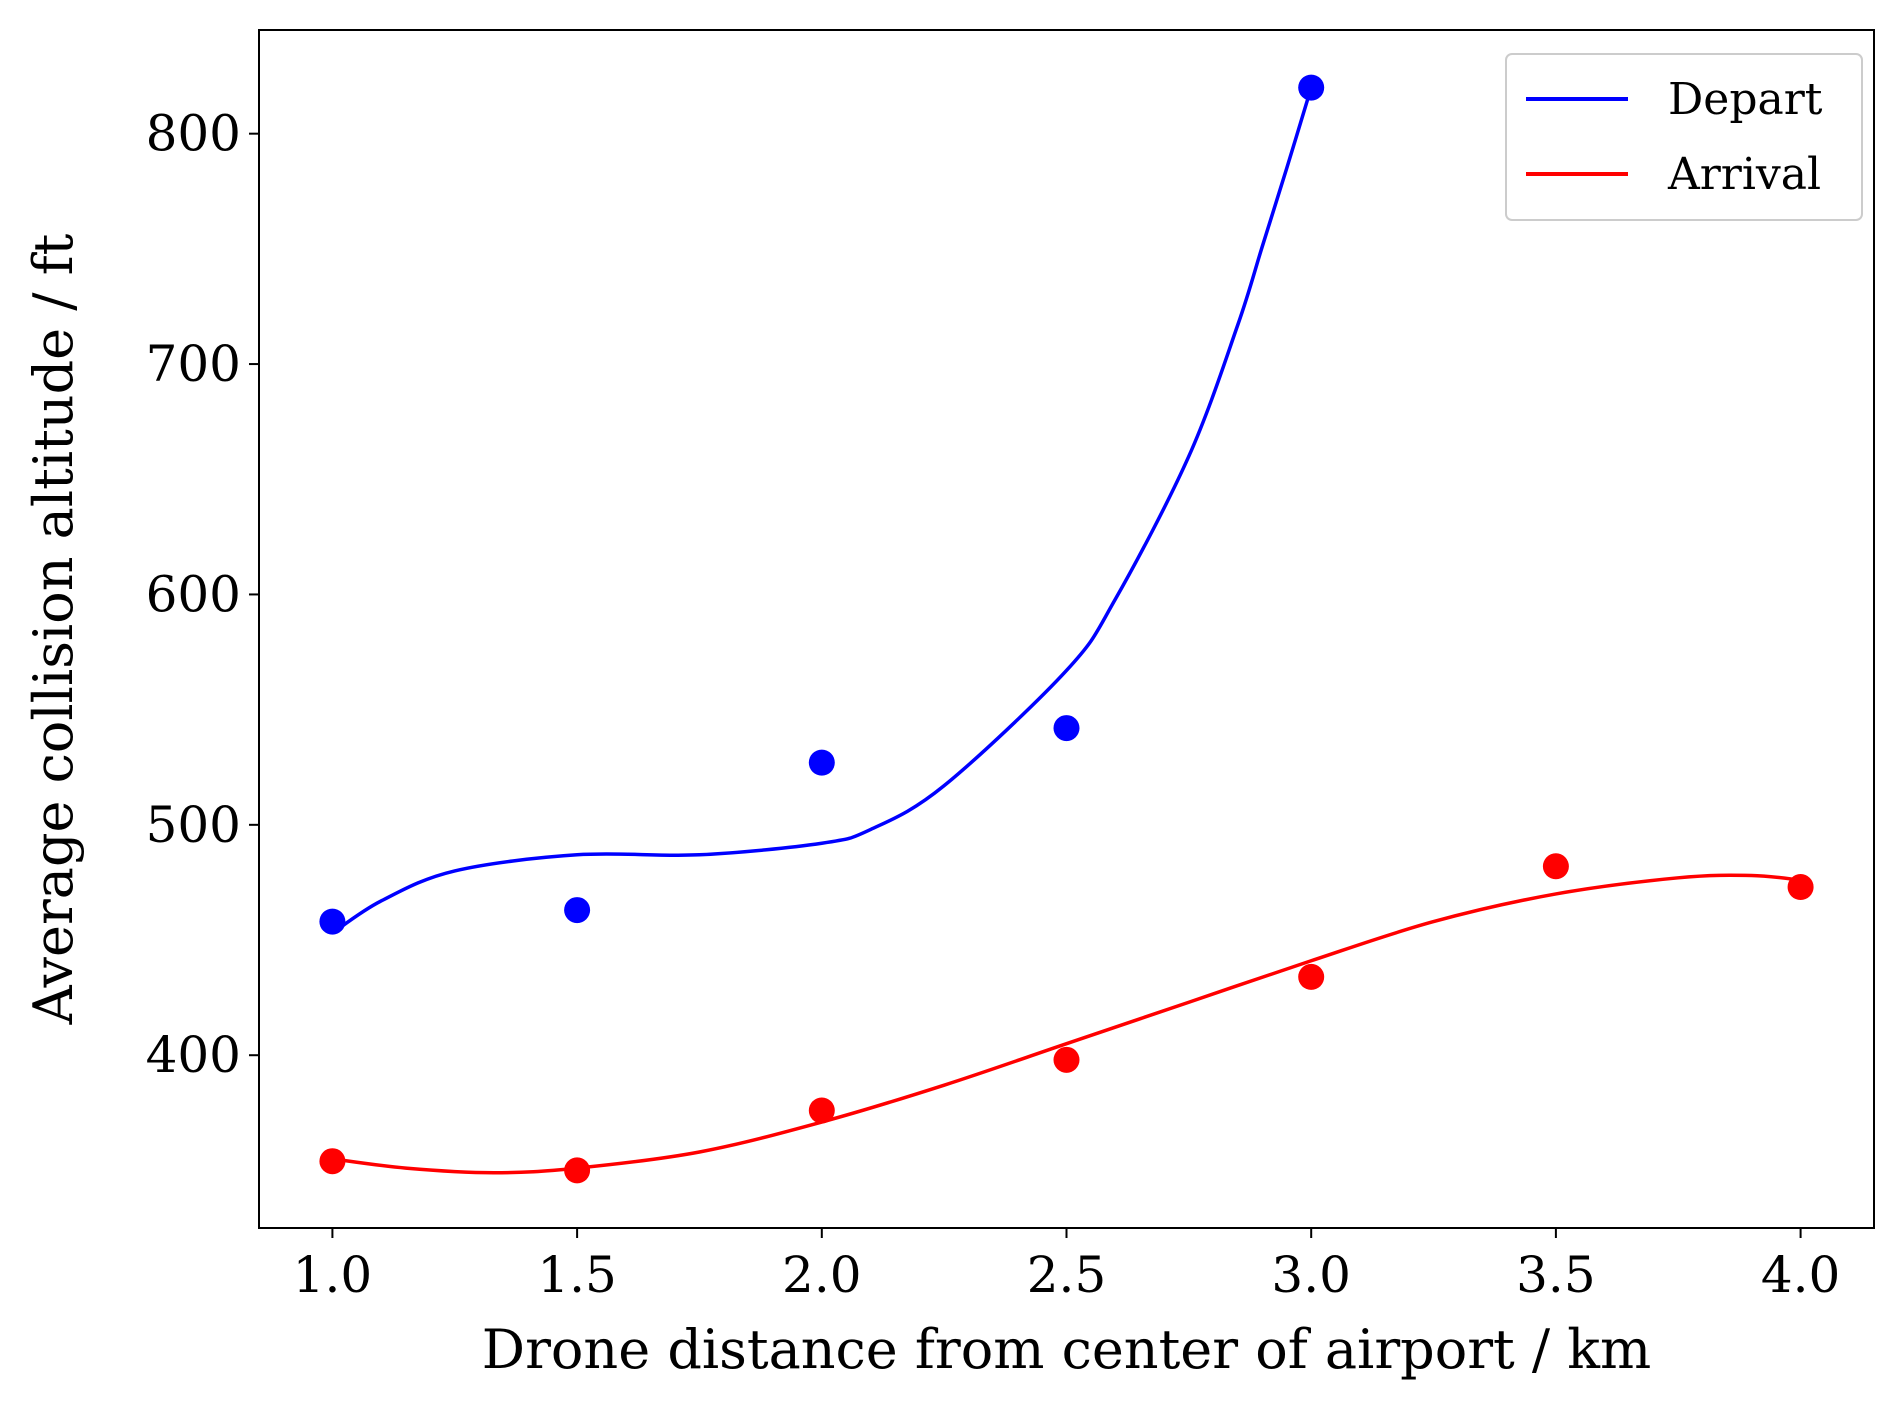  Describe the element at coordinates (193, 825) in the screenshot. I see `y-tick-label: 500` at that location.